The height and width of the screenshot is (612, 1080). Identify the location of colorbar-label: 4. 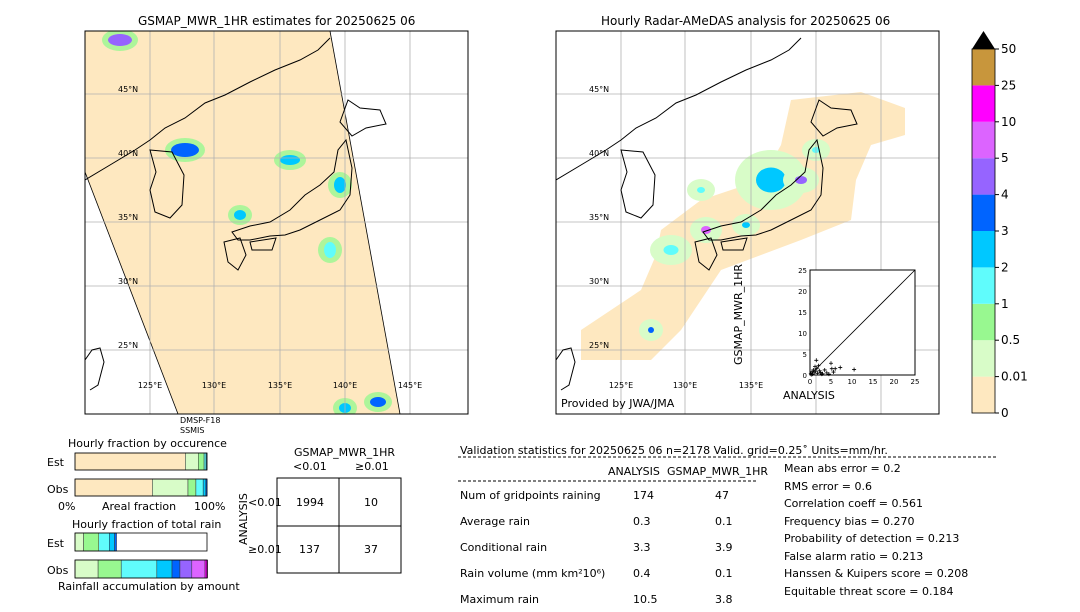
(1005, 195).